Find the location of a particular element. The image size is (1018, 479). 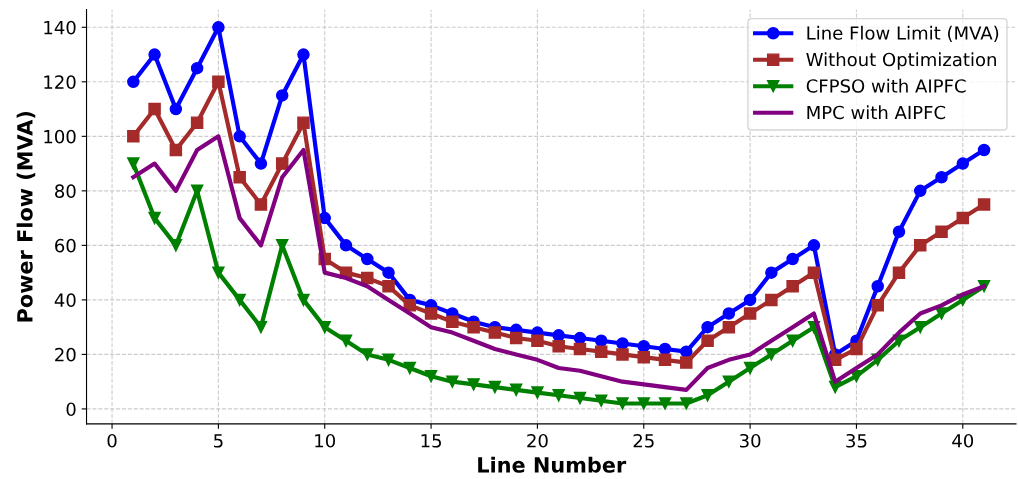

x-axis-title: Line Number is located at coordinates (552, 464).